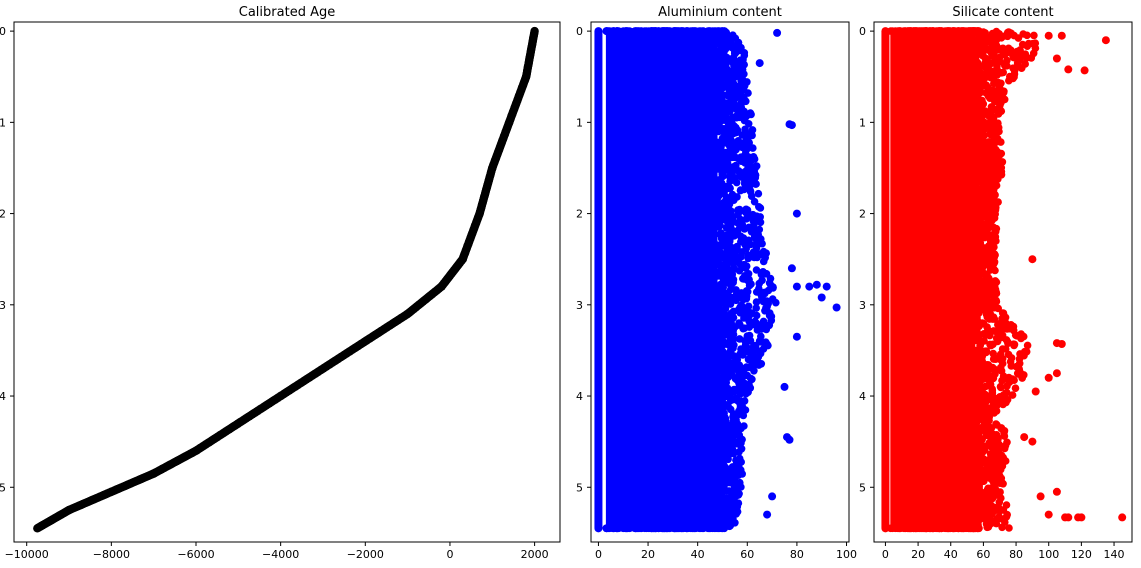 The image size is (1141, 568). I want to click on x-tick-label: −8000, so click(111, 554).